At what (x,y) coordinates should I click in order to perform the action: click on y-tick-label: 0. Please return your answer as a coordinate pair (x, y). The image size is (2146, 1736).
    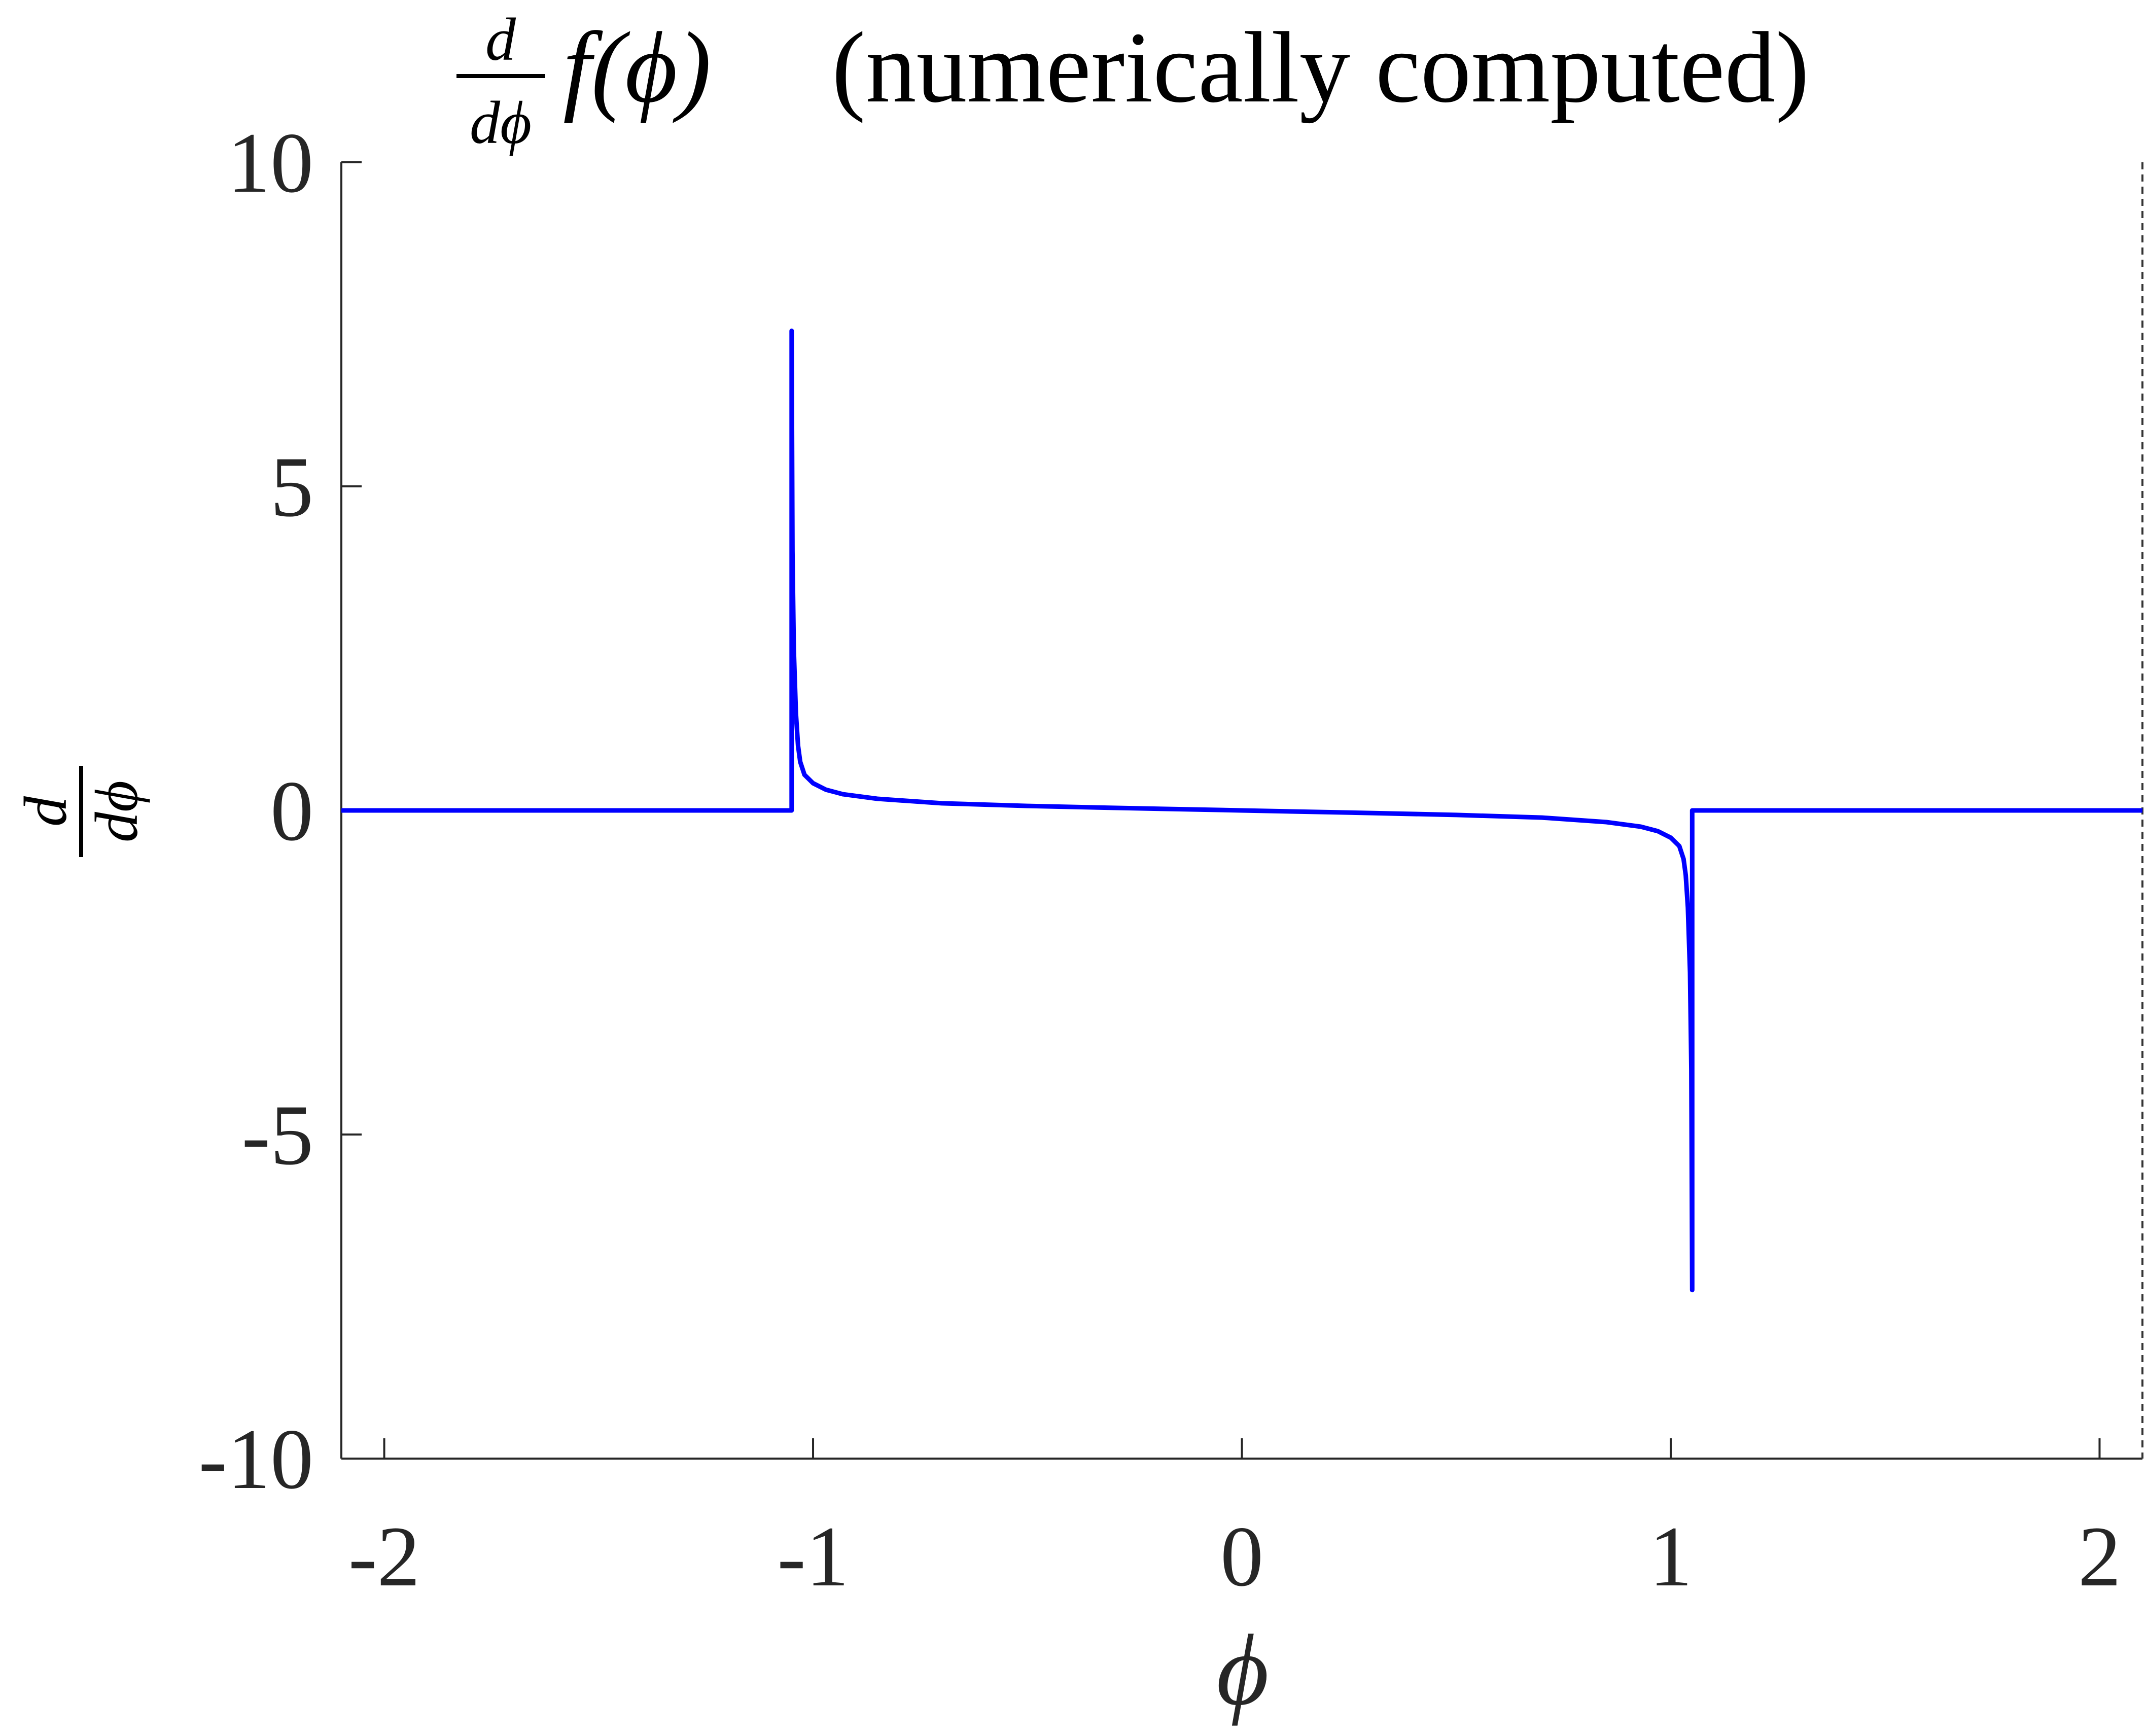
    Looking at the image, I should click on (291, 811).